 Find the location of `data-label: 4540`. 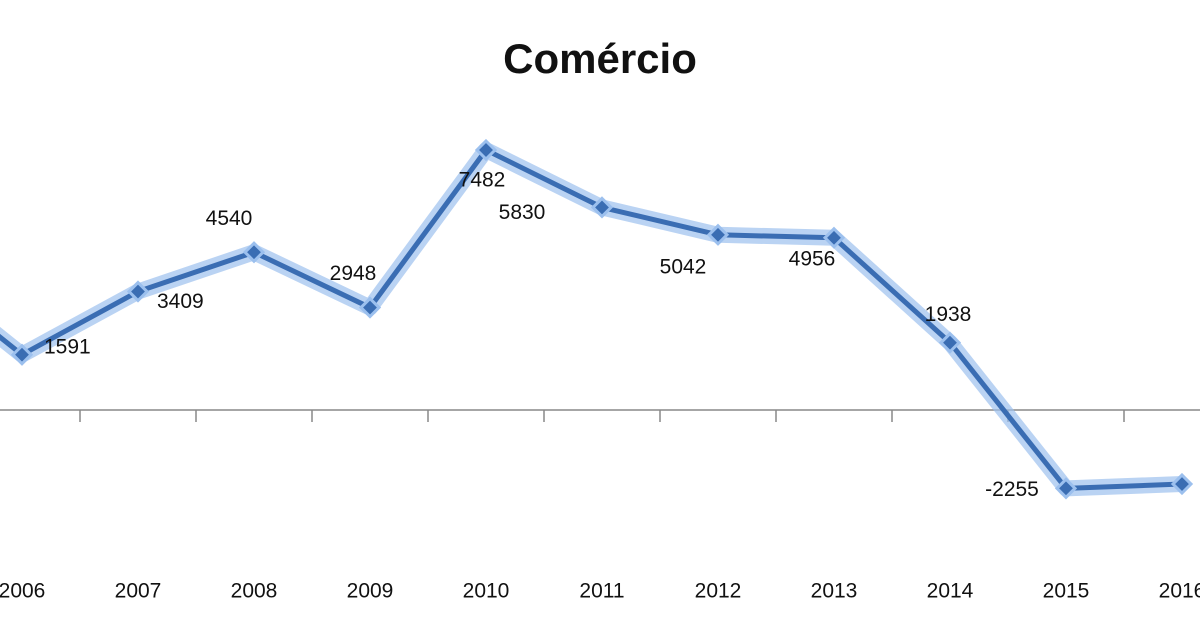

data-label: 4540 is located at coordinates (229, 218).